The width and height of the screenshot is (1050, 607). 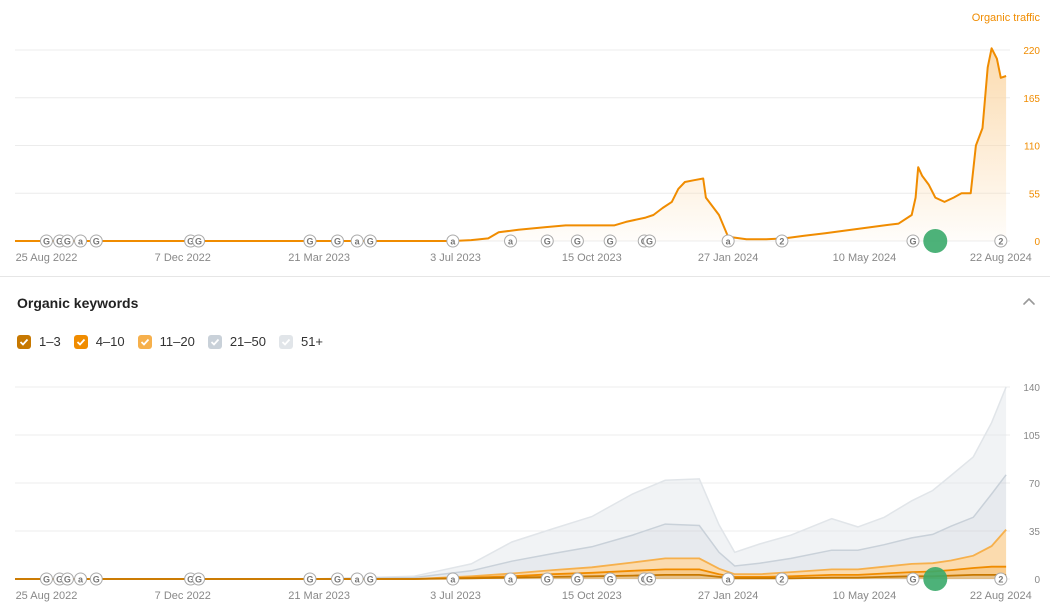 I want to click on legend-label: 1–3, so click(x=50, y=341).